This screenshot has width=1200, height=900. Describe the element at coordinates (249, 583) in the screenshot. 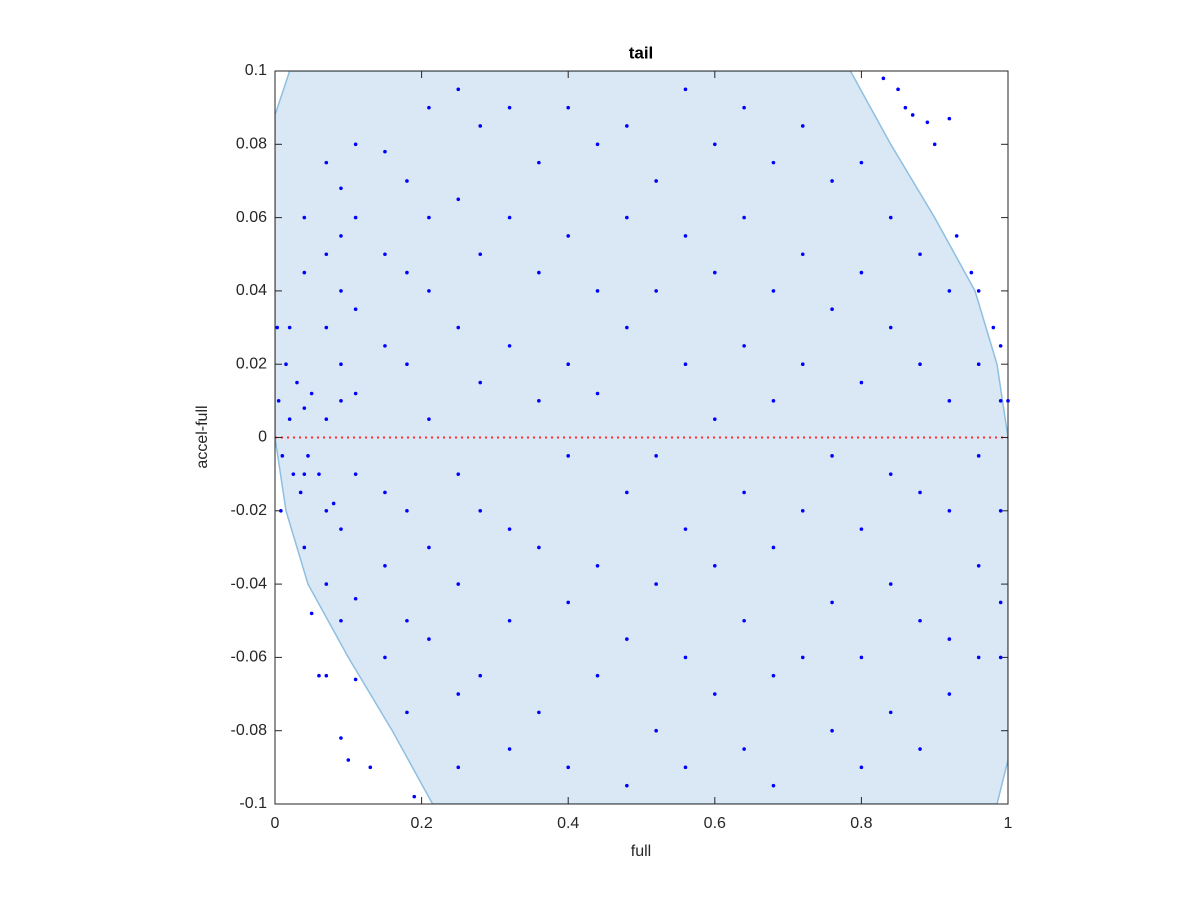

I see `y-tick-label: -0.04` at that location.